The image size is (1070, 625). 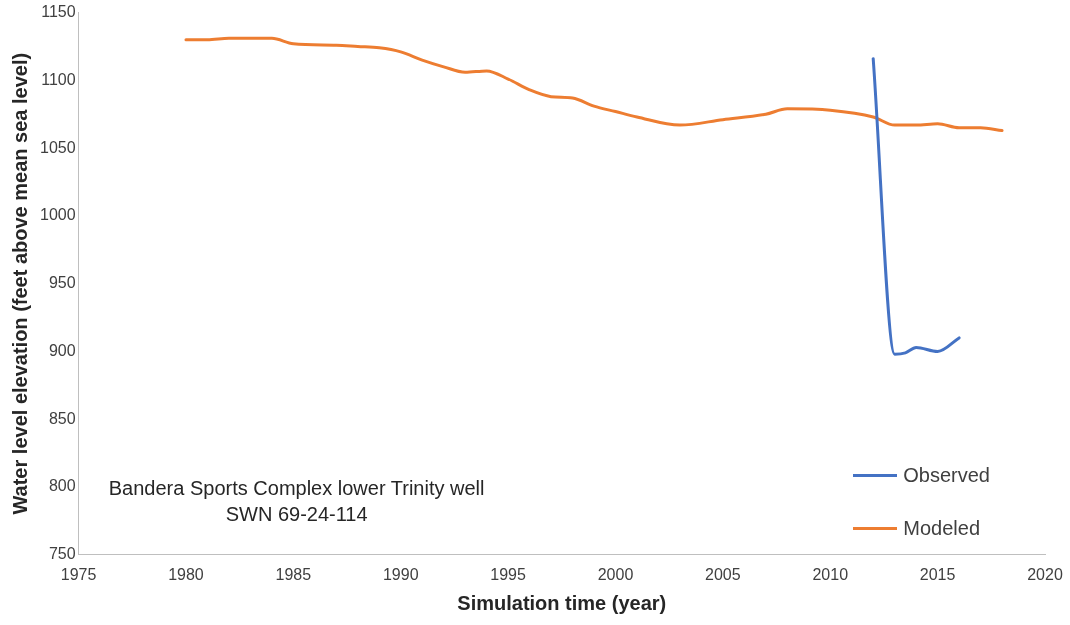 What do you see at coordinates (615, 574) in the screenshot?
I see `x-tick-label: 2000` at bounding box center [615, 574].